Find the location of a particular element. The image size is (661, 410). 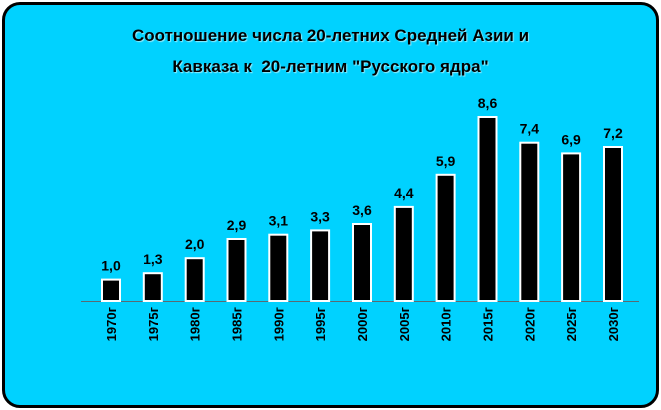

bar-2010г is located at coordinates (445, 237).